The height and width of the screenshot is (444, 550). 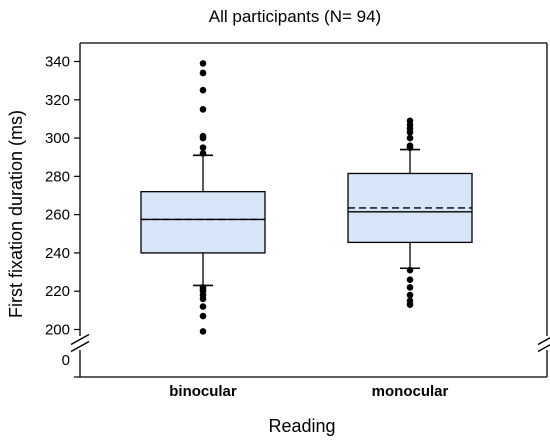 What do you see at coordinates (57, 253) in the screenshot?
I see `y-tick-label: 240` at bounding box center [57, 253].